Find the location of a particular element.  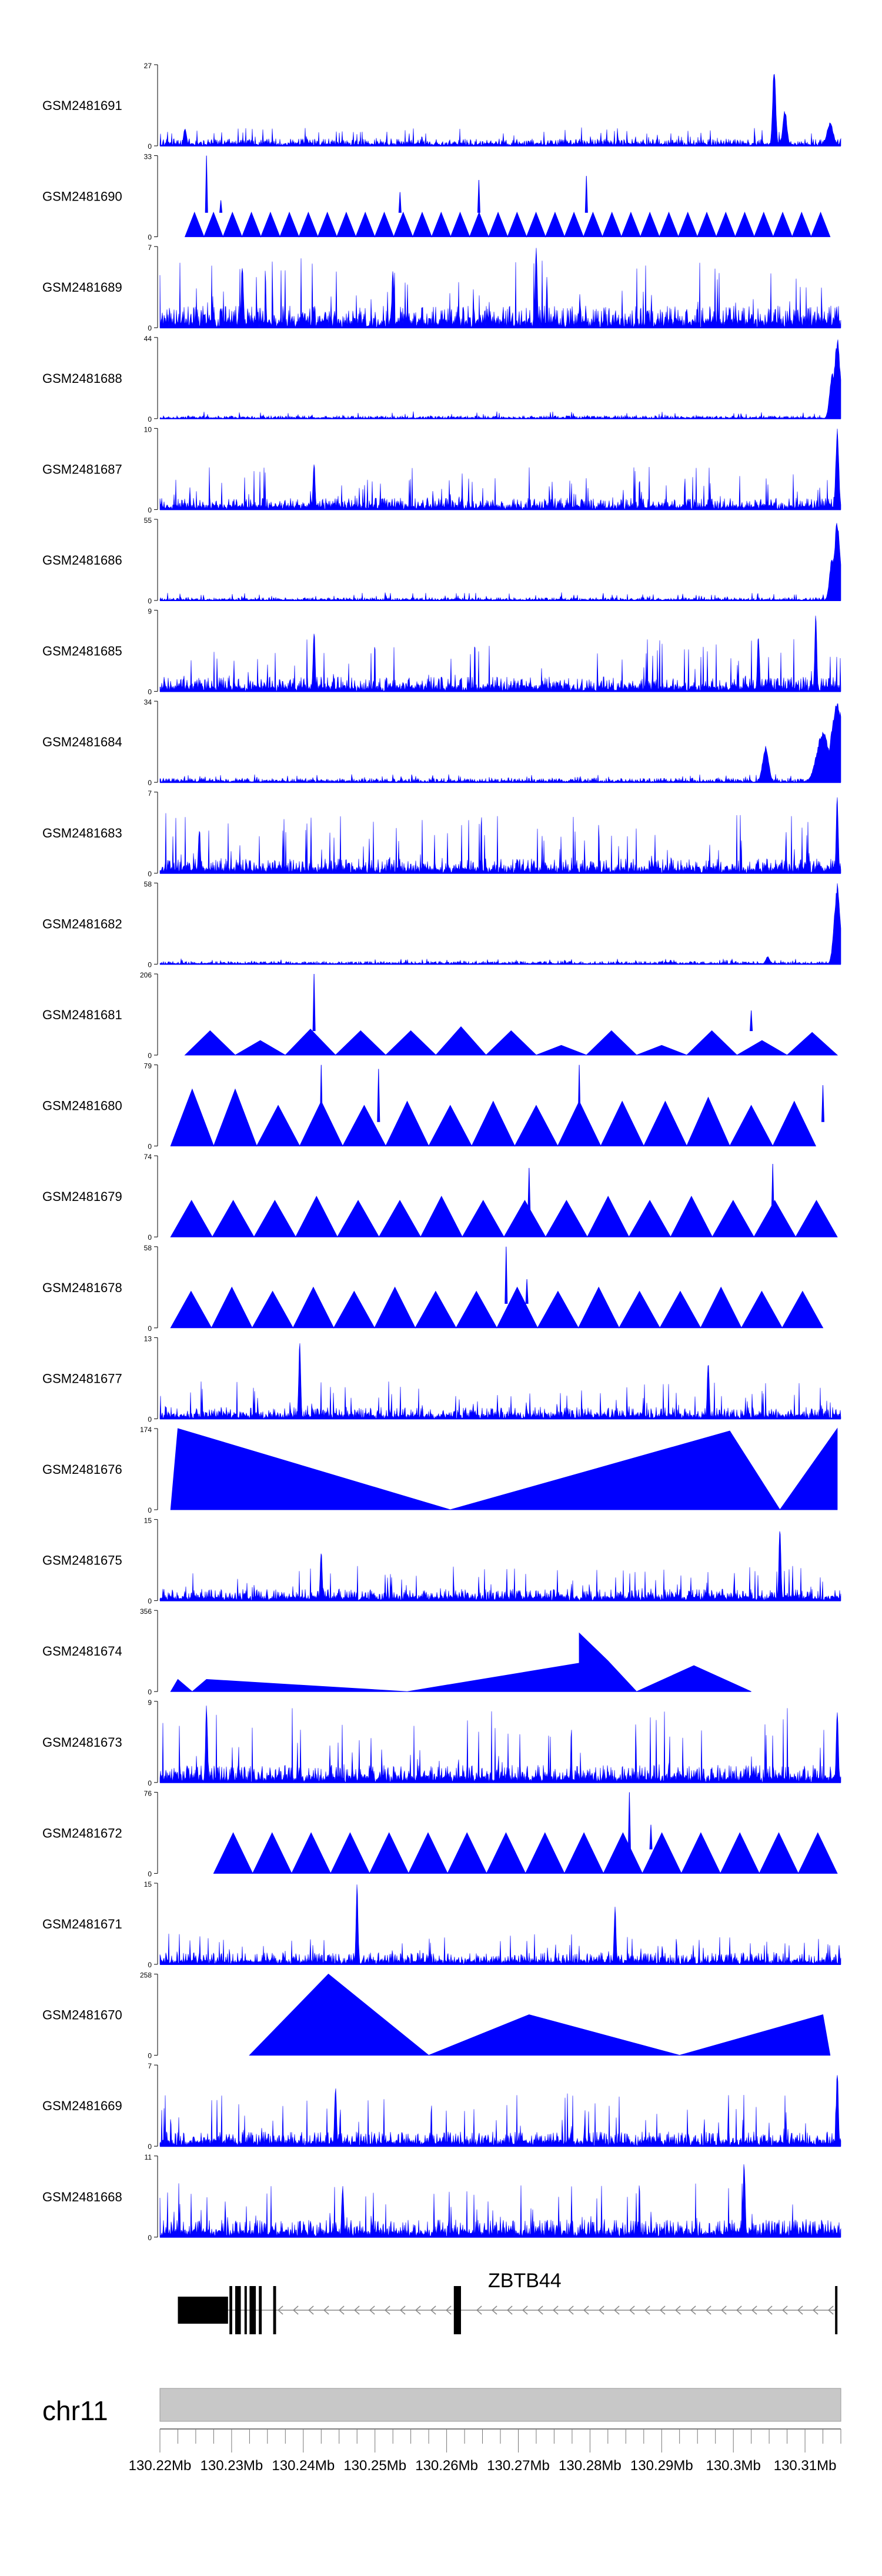

track-GSM2481687: GSM2481687 10 0 is located at coordinates (441, 469).